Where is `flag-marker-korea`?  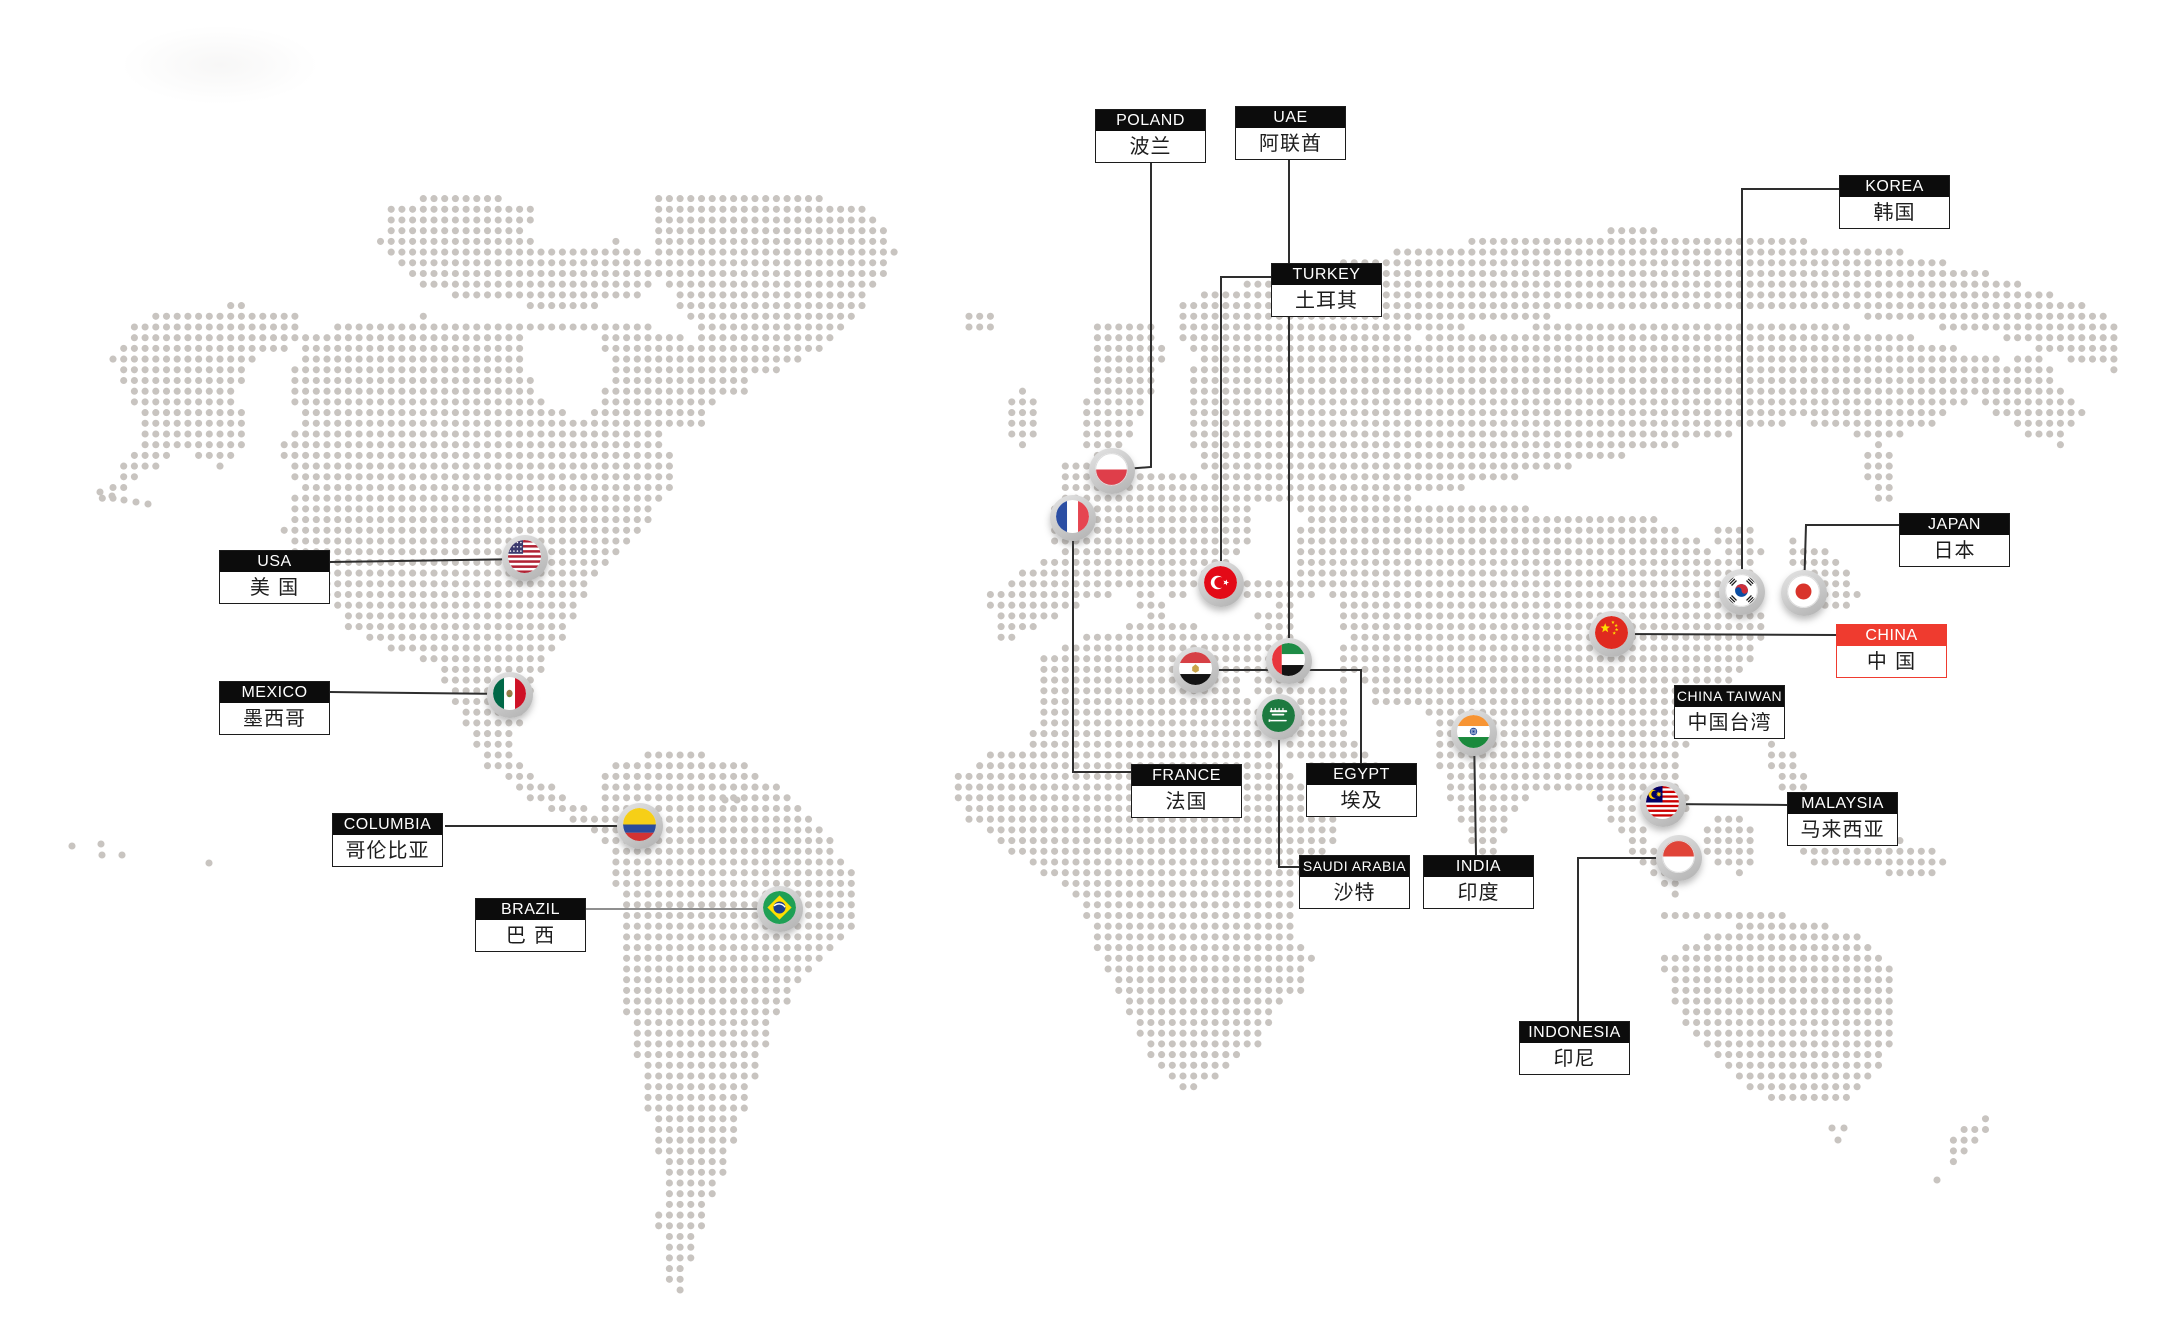 flag-marker-korea is located at coordinates (1742, 592).